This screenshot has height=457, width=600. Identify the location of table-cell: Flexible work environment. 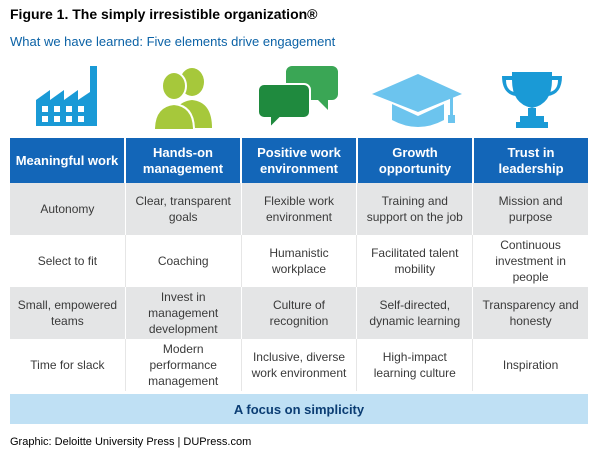
(300, 209).